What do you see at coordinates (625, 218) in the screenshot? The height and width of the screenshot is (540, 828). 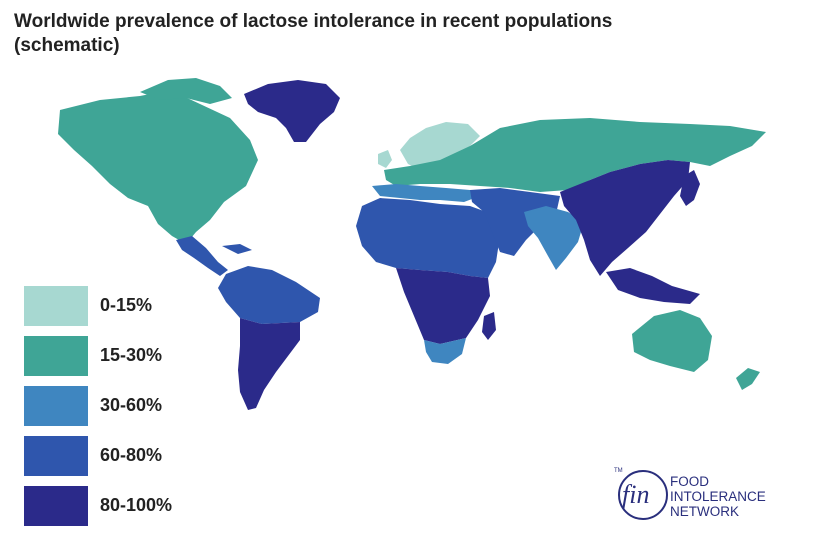 I see `region-east-asia` at bounding box center [625, 218].